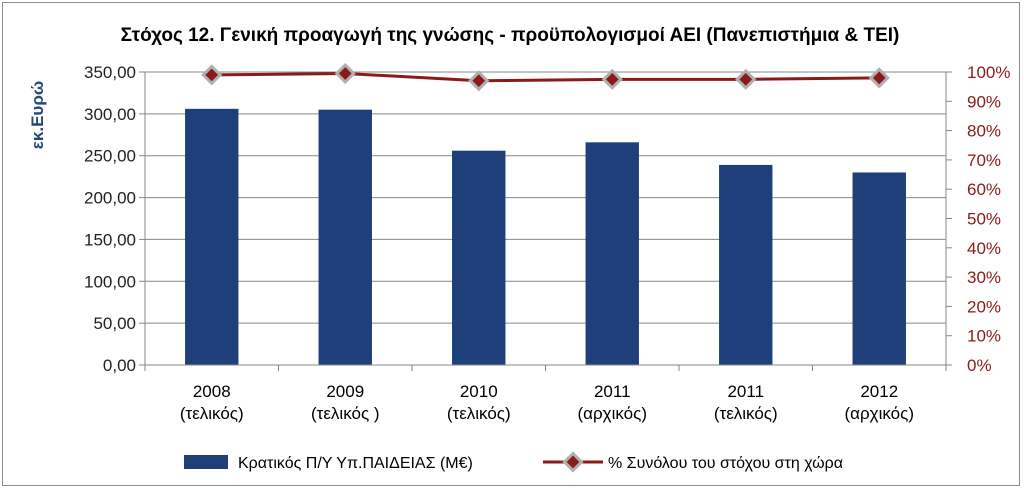  What do you see at coordinates (984, 131) in the screenshot?
I see `right-tick-label: 80%` at bounding box center [984, 131].